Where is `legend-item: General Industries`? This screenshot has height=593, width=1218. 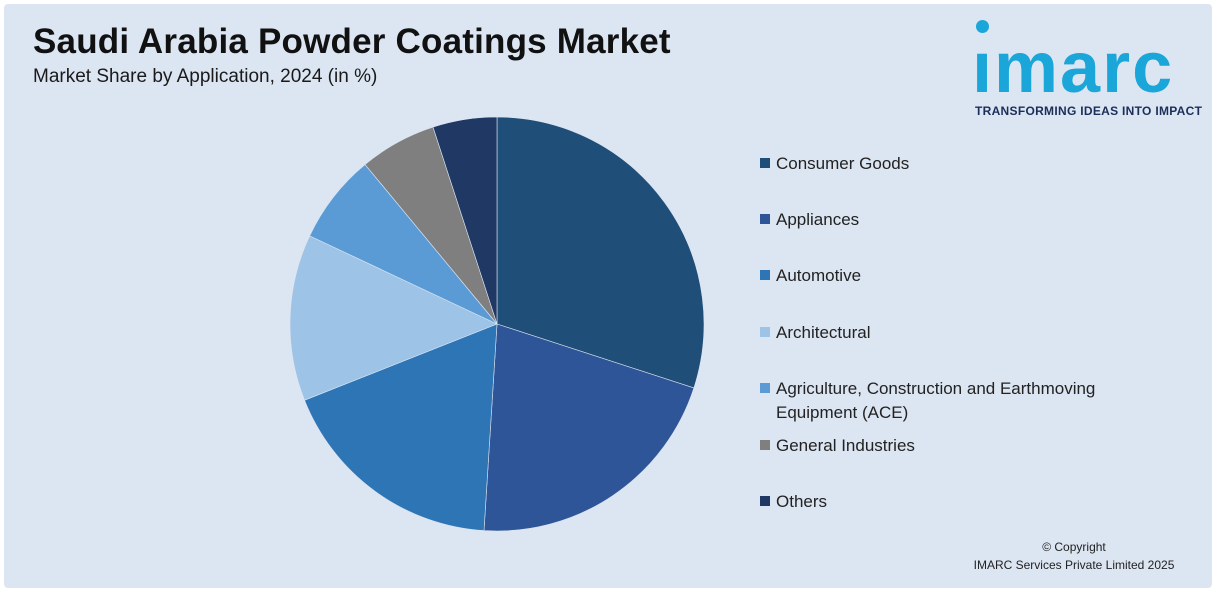
legend-item: General Industries is located at coordinates (958, 446).